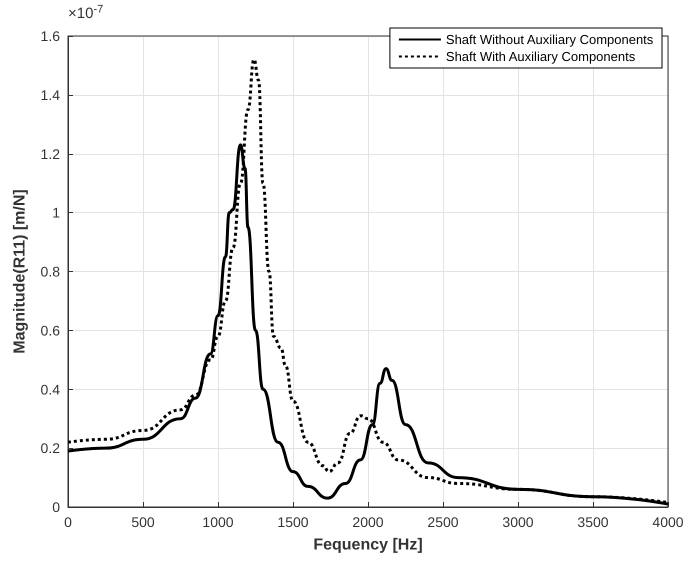 Image resolution: width=692 pixels, height=568 pixels. Describe the element at coordinates (50, 448) in the screenshot. I see `y-tick-label: 0.2` at that location.